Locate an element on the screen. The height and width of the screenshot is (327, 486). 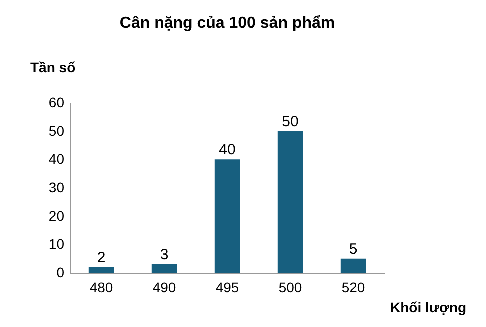
x-axis-title: Khối lượng is located at coordinates (428, 308).